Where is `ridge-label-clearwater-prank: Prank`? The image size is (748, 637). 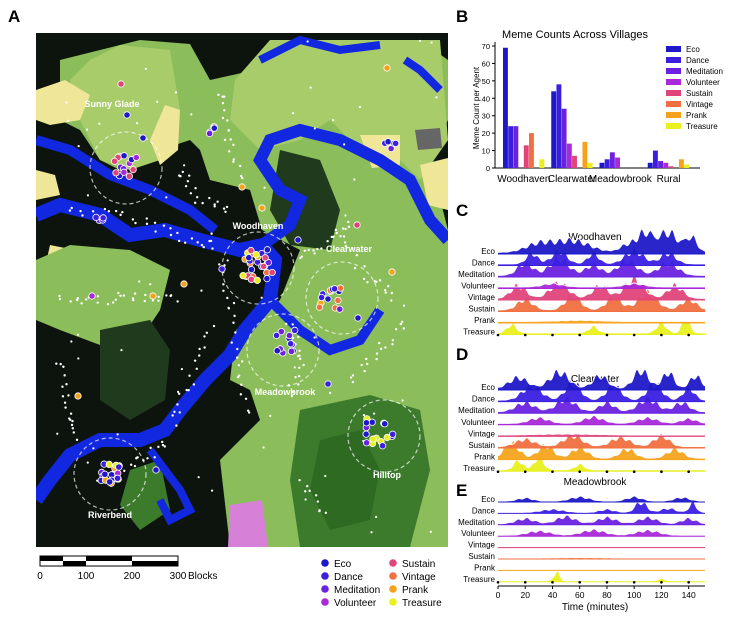 ridge-label-clearwater-prank: Prank is located at coordinates (485, 457).